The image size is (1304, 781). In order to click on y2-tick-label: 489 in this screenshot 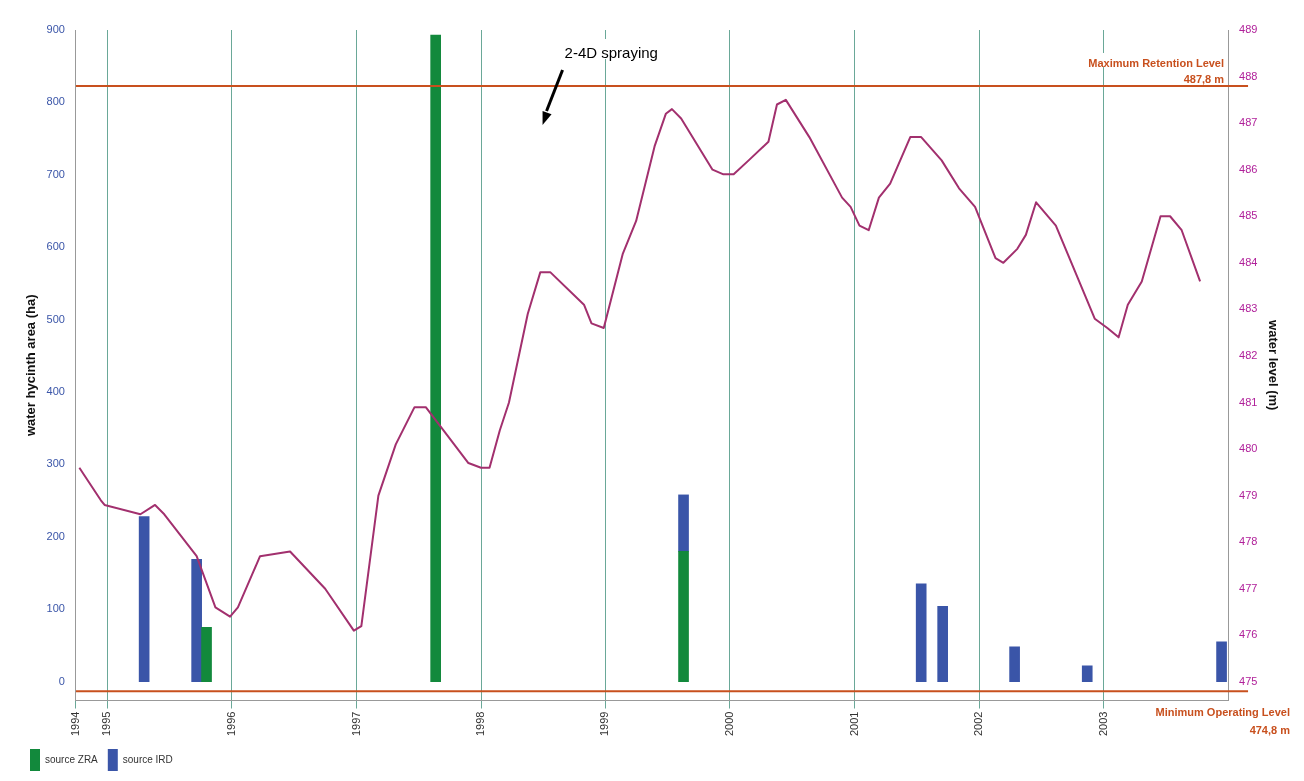, I will do `click(1248, 29)`.